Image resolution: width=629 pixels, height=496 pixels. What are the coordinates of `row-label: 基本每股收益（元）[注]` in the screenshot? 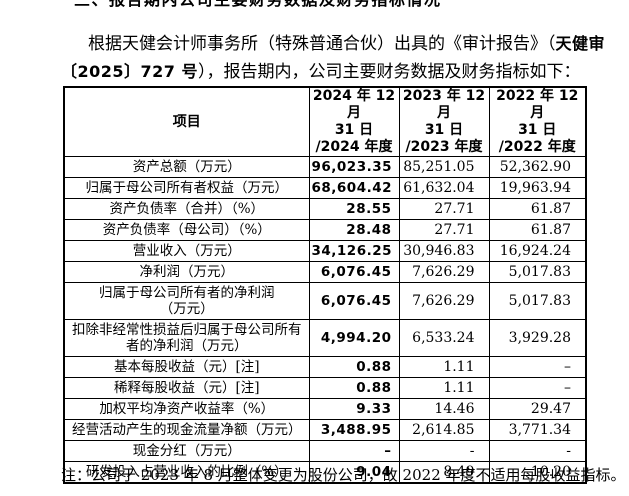 It's located at (186, 367).